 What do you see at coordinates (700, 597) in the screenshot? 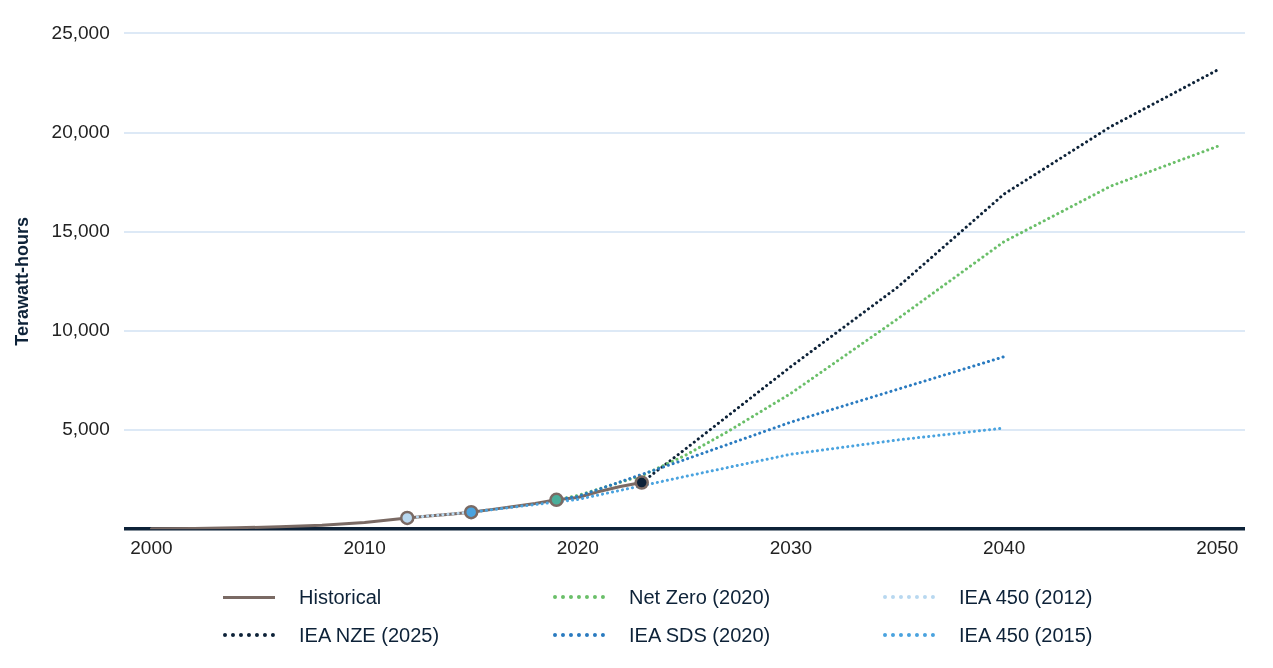
I see `legend-label: Net Zero (2020)` at bounding box center [700, 597].